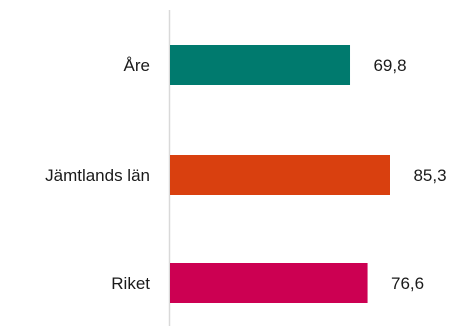 Image resolution: width=457 pixels, height=332 pixels. I want to click on category-label-0: Åre, so click(137, 65).